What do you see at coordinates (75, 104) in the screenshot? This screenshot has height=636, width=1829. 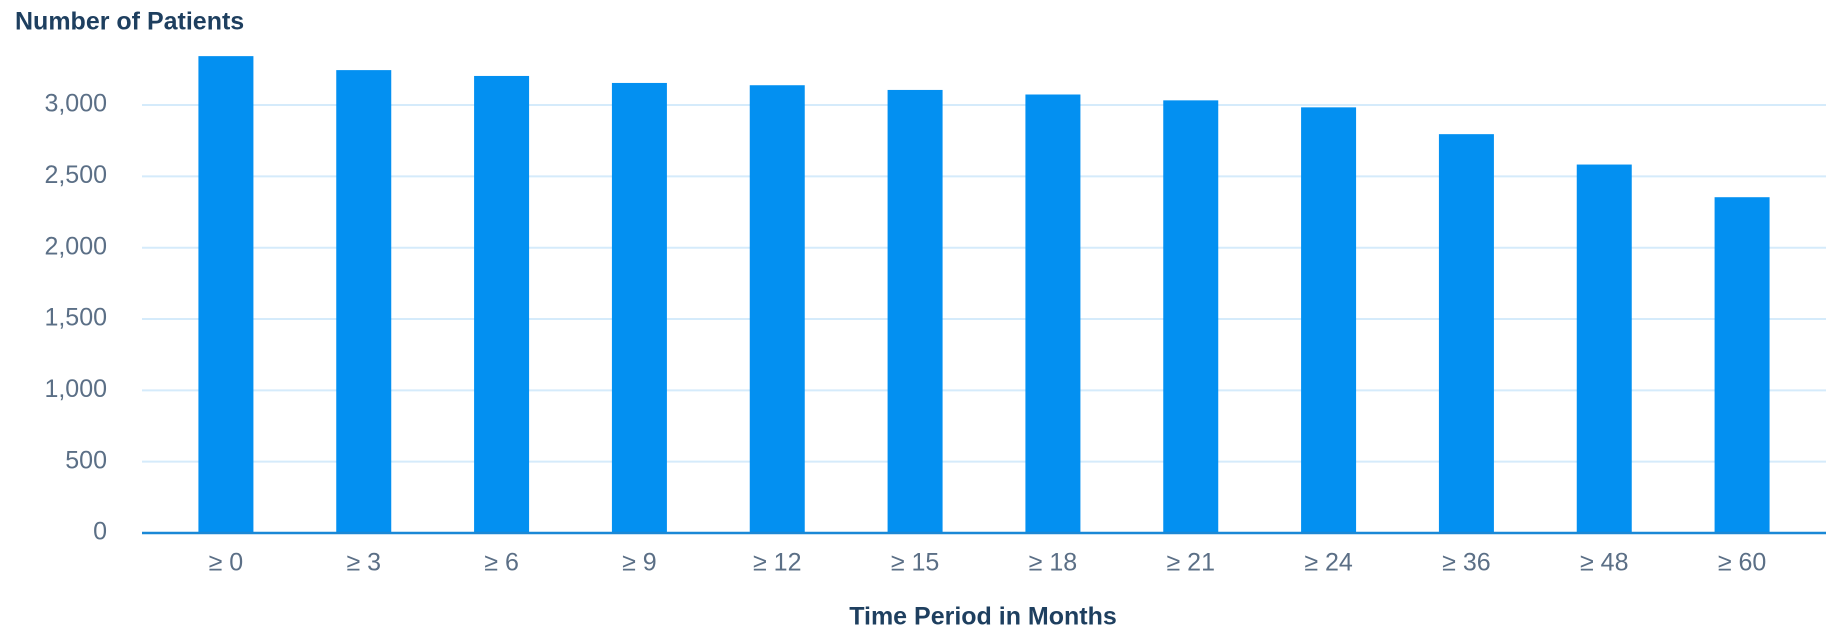 I see `y-tick-label: 3,000` at bounding box center [75, 104].